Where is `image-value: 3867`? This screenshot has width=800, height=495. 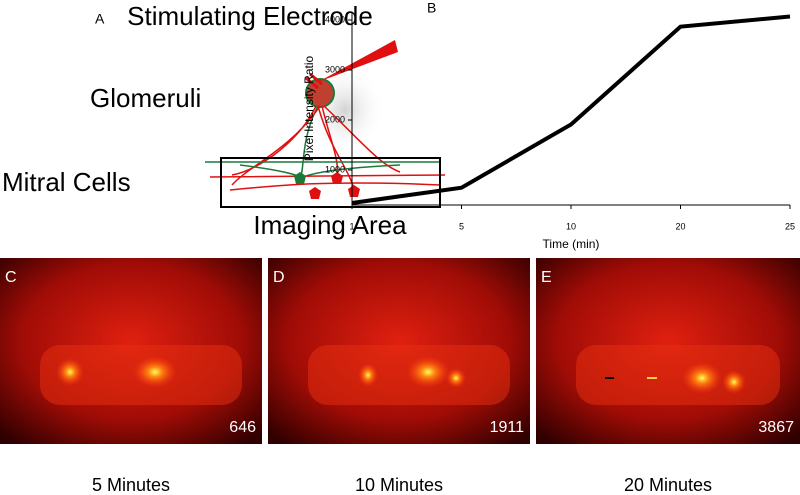
image-value: 3867 is located at coordinates (776, 427).